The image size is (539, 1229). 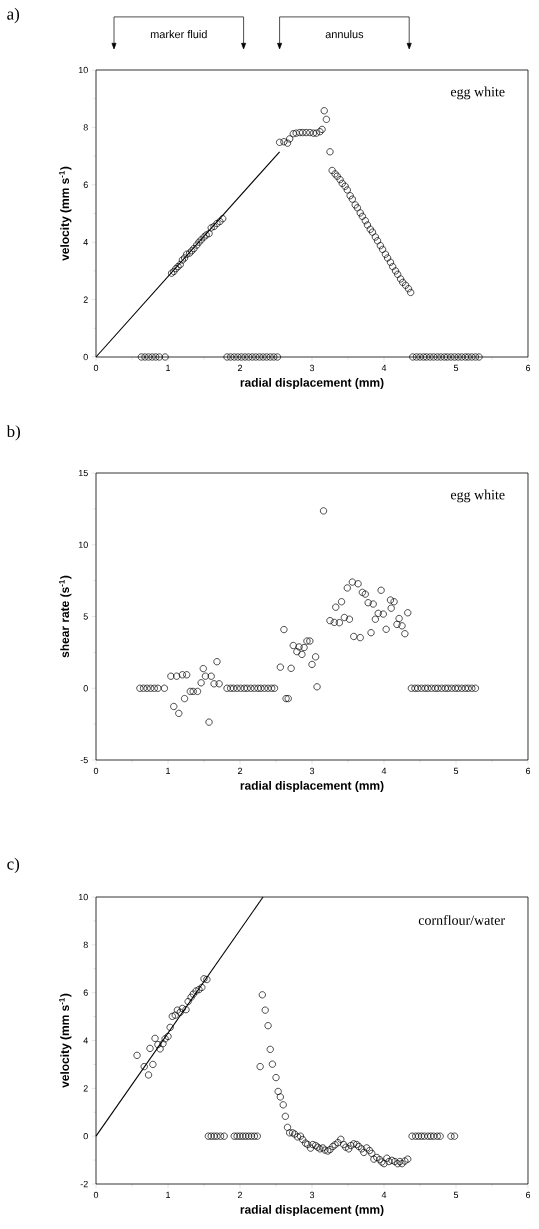 I want to click on y-tick-label: -2, so click(x=84, y=1184).